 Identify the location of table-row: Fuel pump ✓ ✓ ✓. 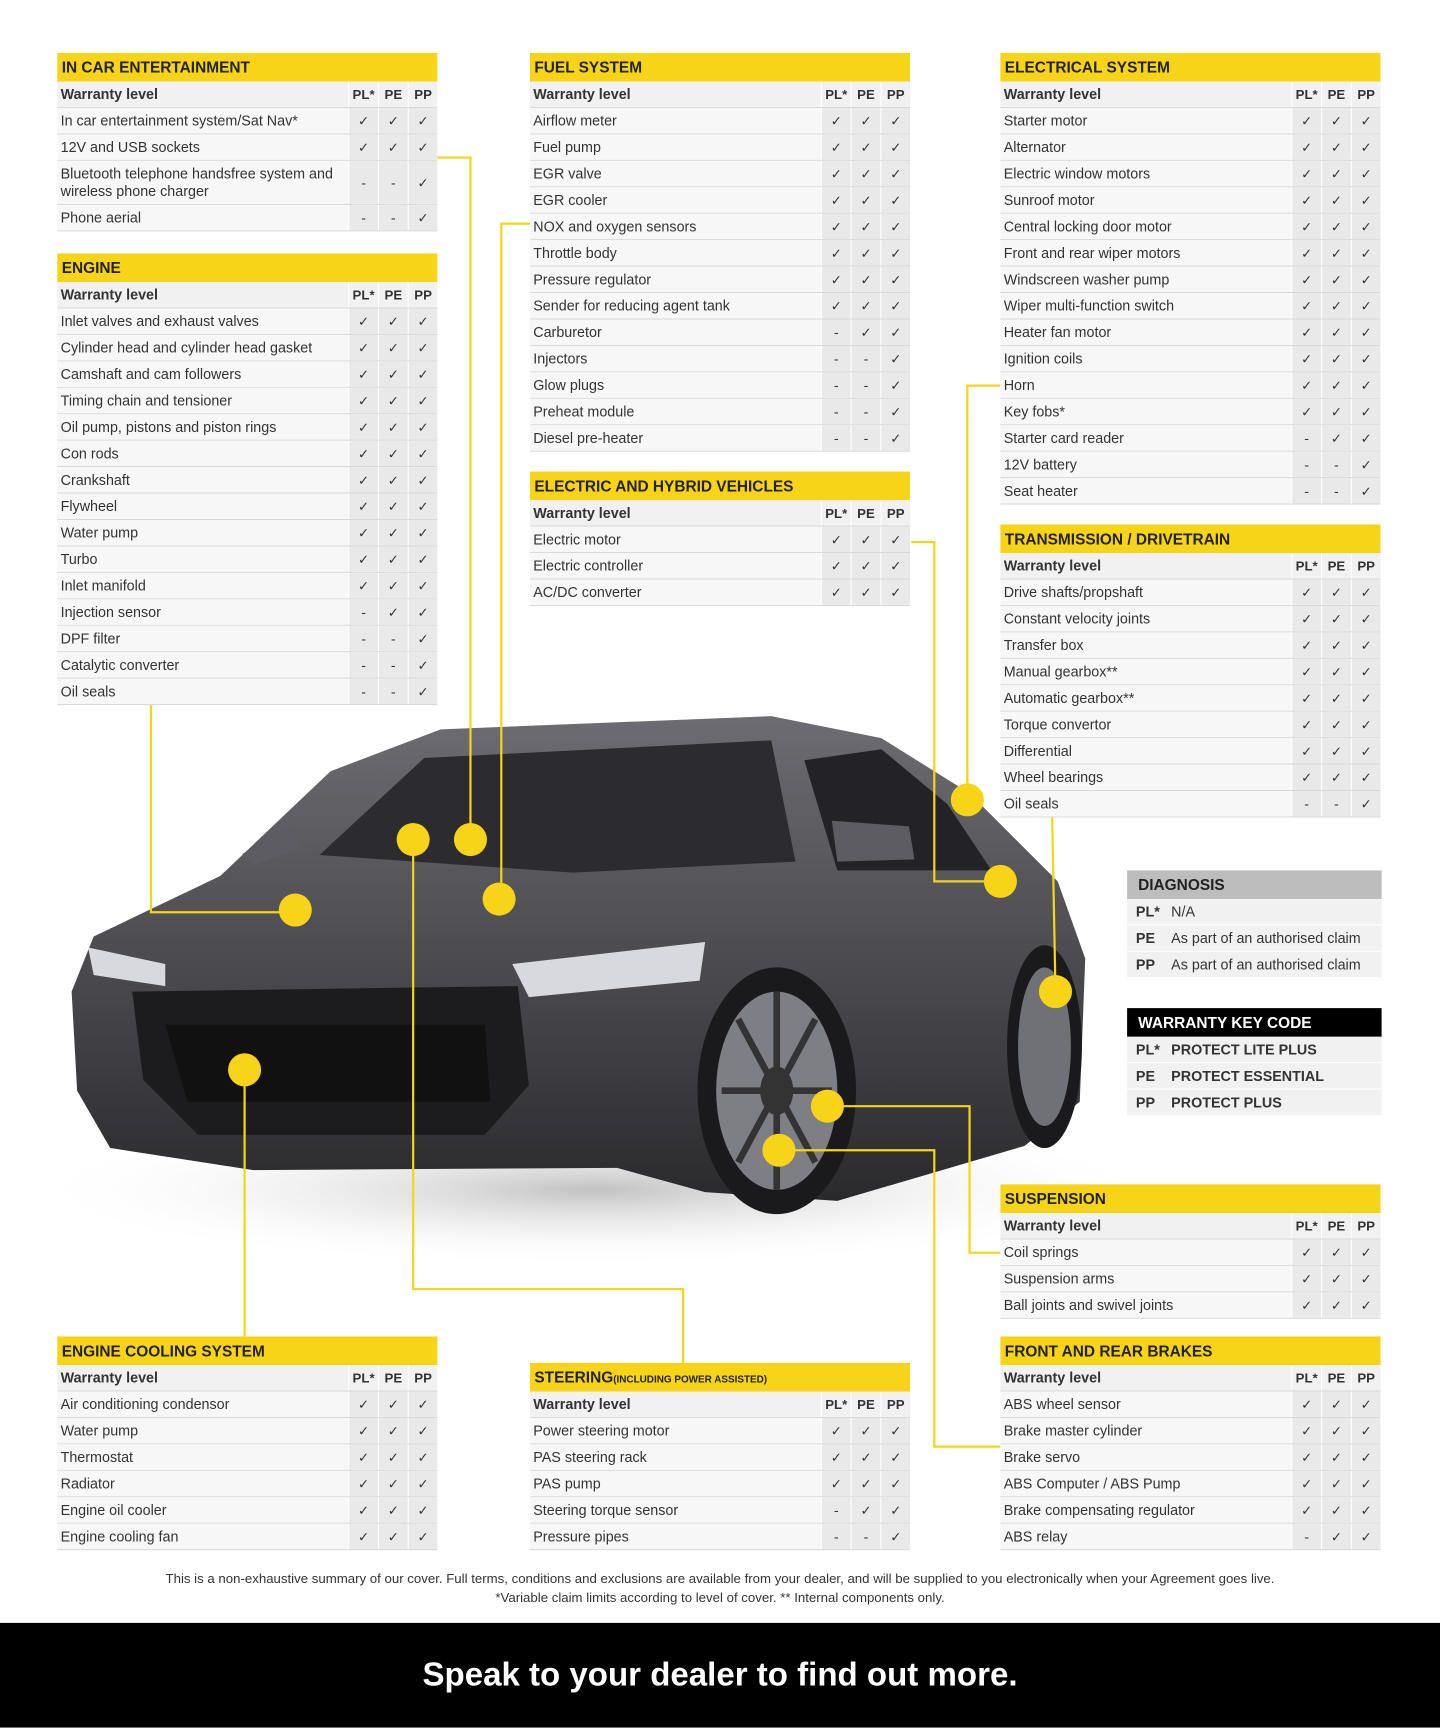
(720, 147).